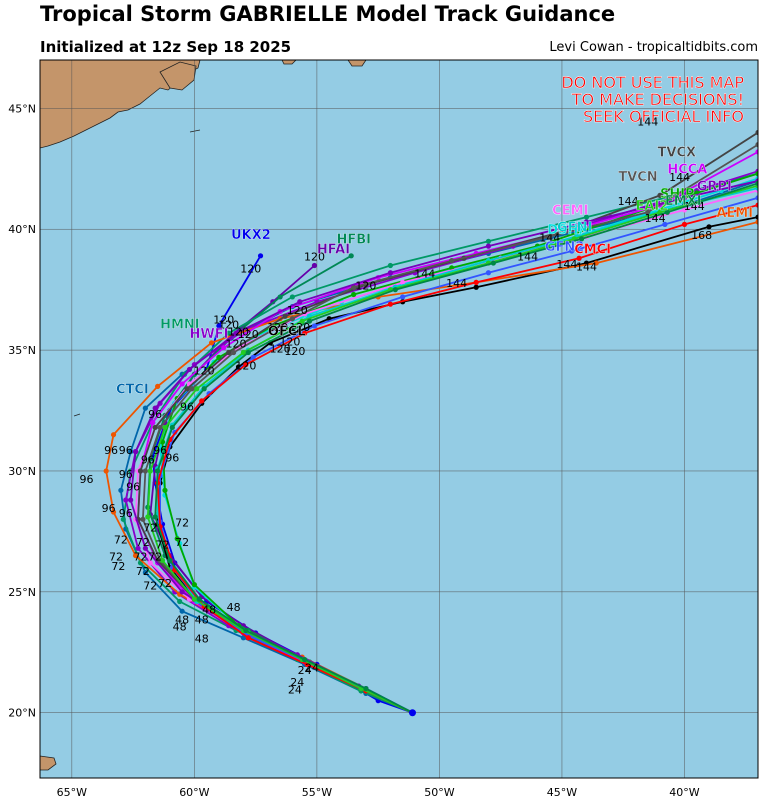 This screenshot has height=801, width=768. I want to click on lon-tick-label: 60°W, so click(194, 792).